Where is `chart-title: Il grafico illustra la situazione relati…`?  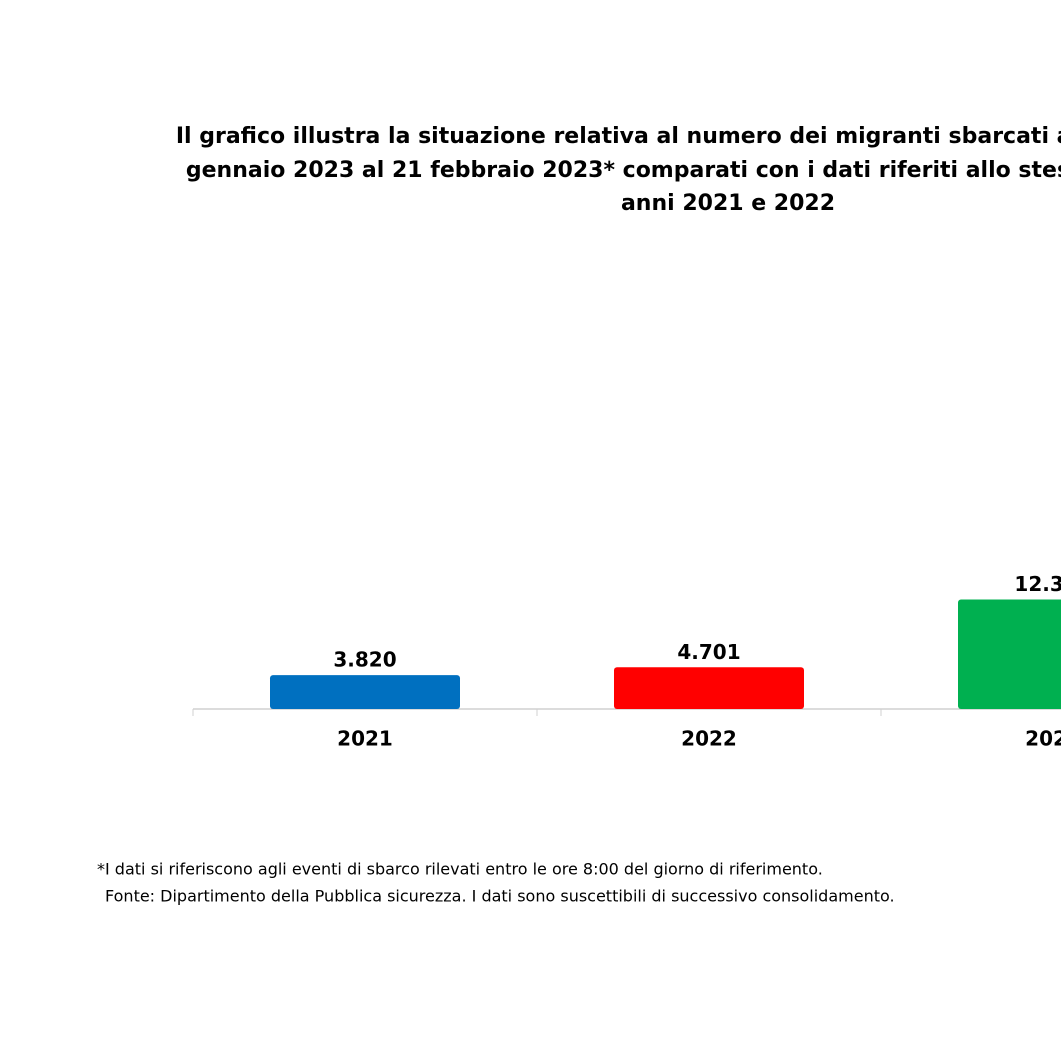 chart-title: Il grafico illustra la situazione relati… is located at coordinates (618, 136).